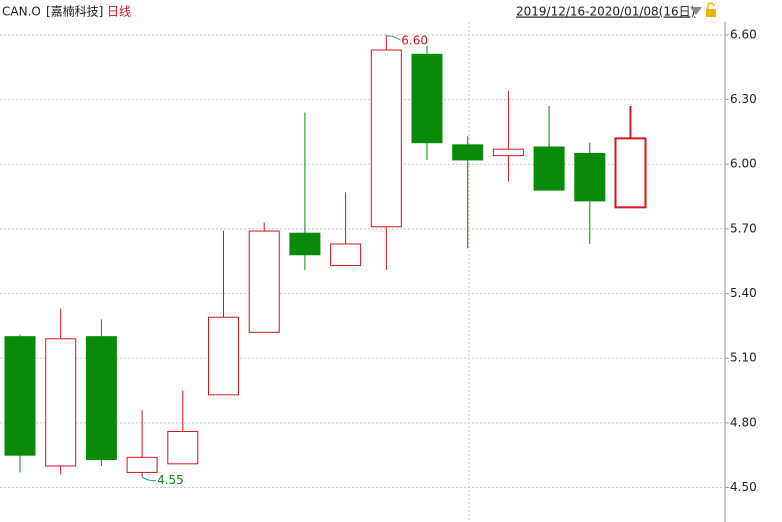  I want to click on dropdown-icon, so click(696, 11).